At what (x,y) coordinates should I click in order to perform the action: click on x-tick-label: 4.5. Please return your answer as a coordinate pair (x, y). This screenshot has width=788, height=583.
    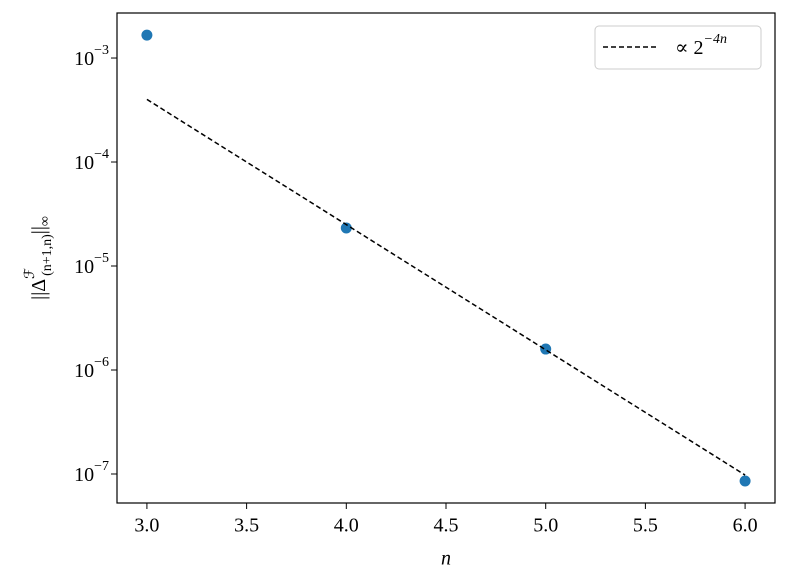
    Looking at the image, I should click on (446, 526).